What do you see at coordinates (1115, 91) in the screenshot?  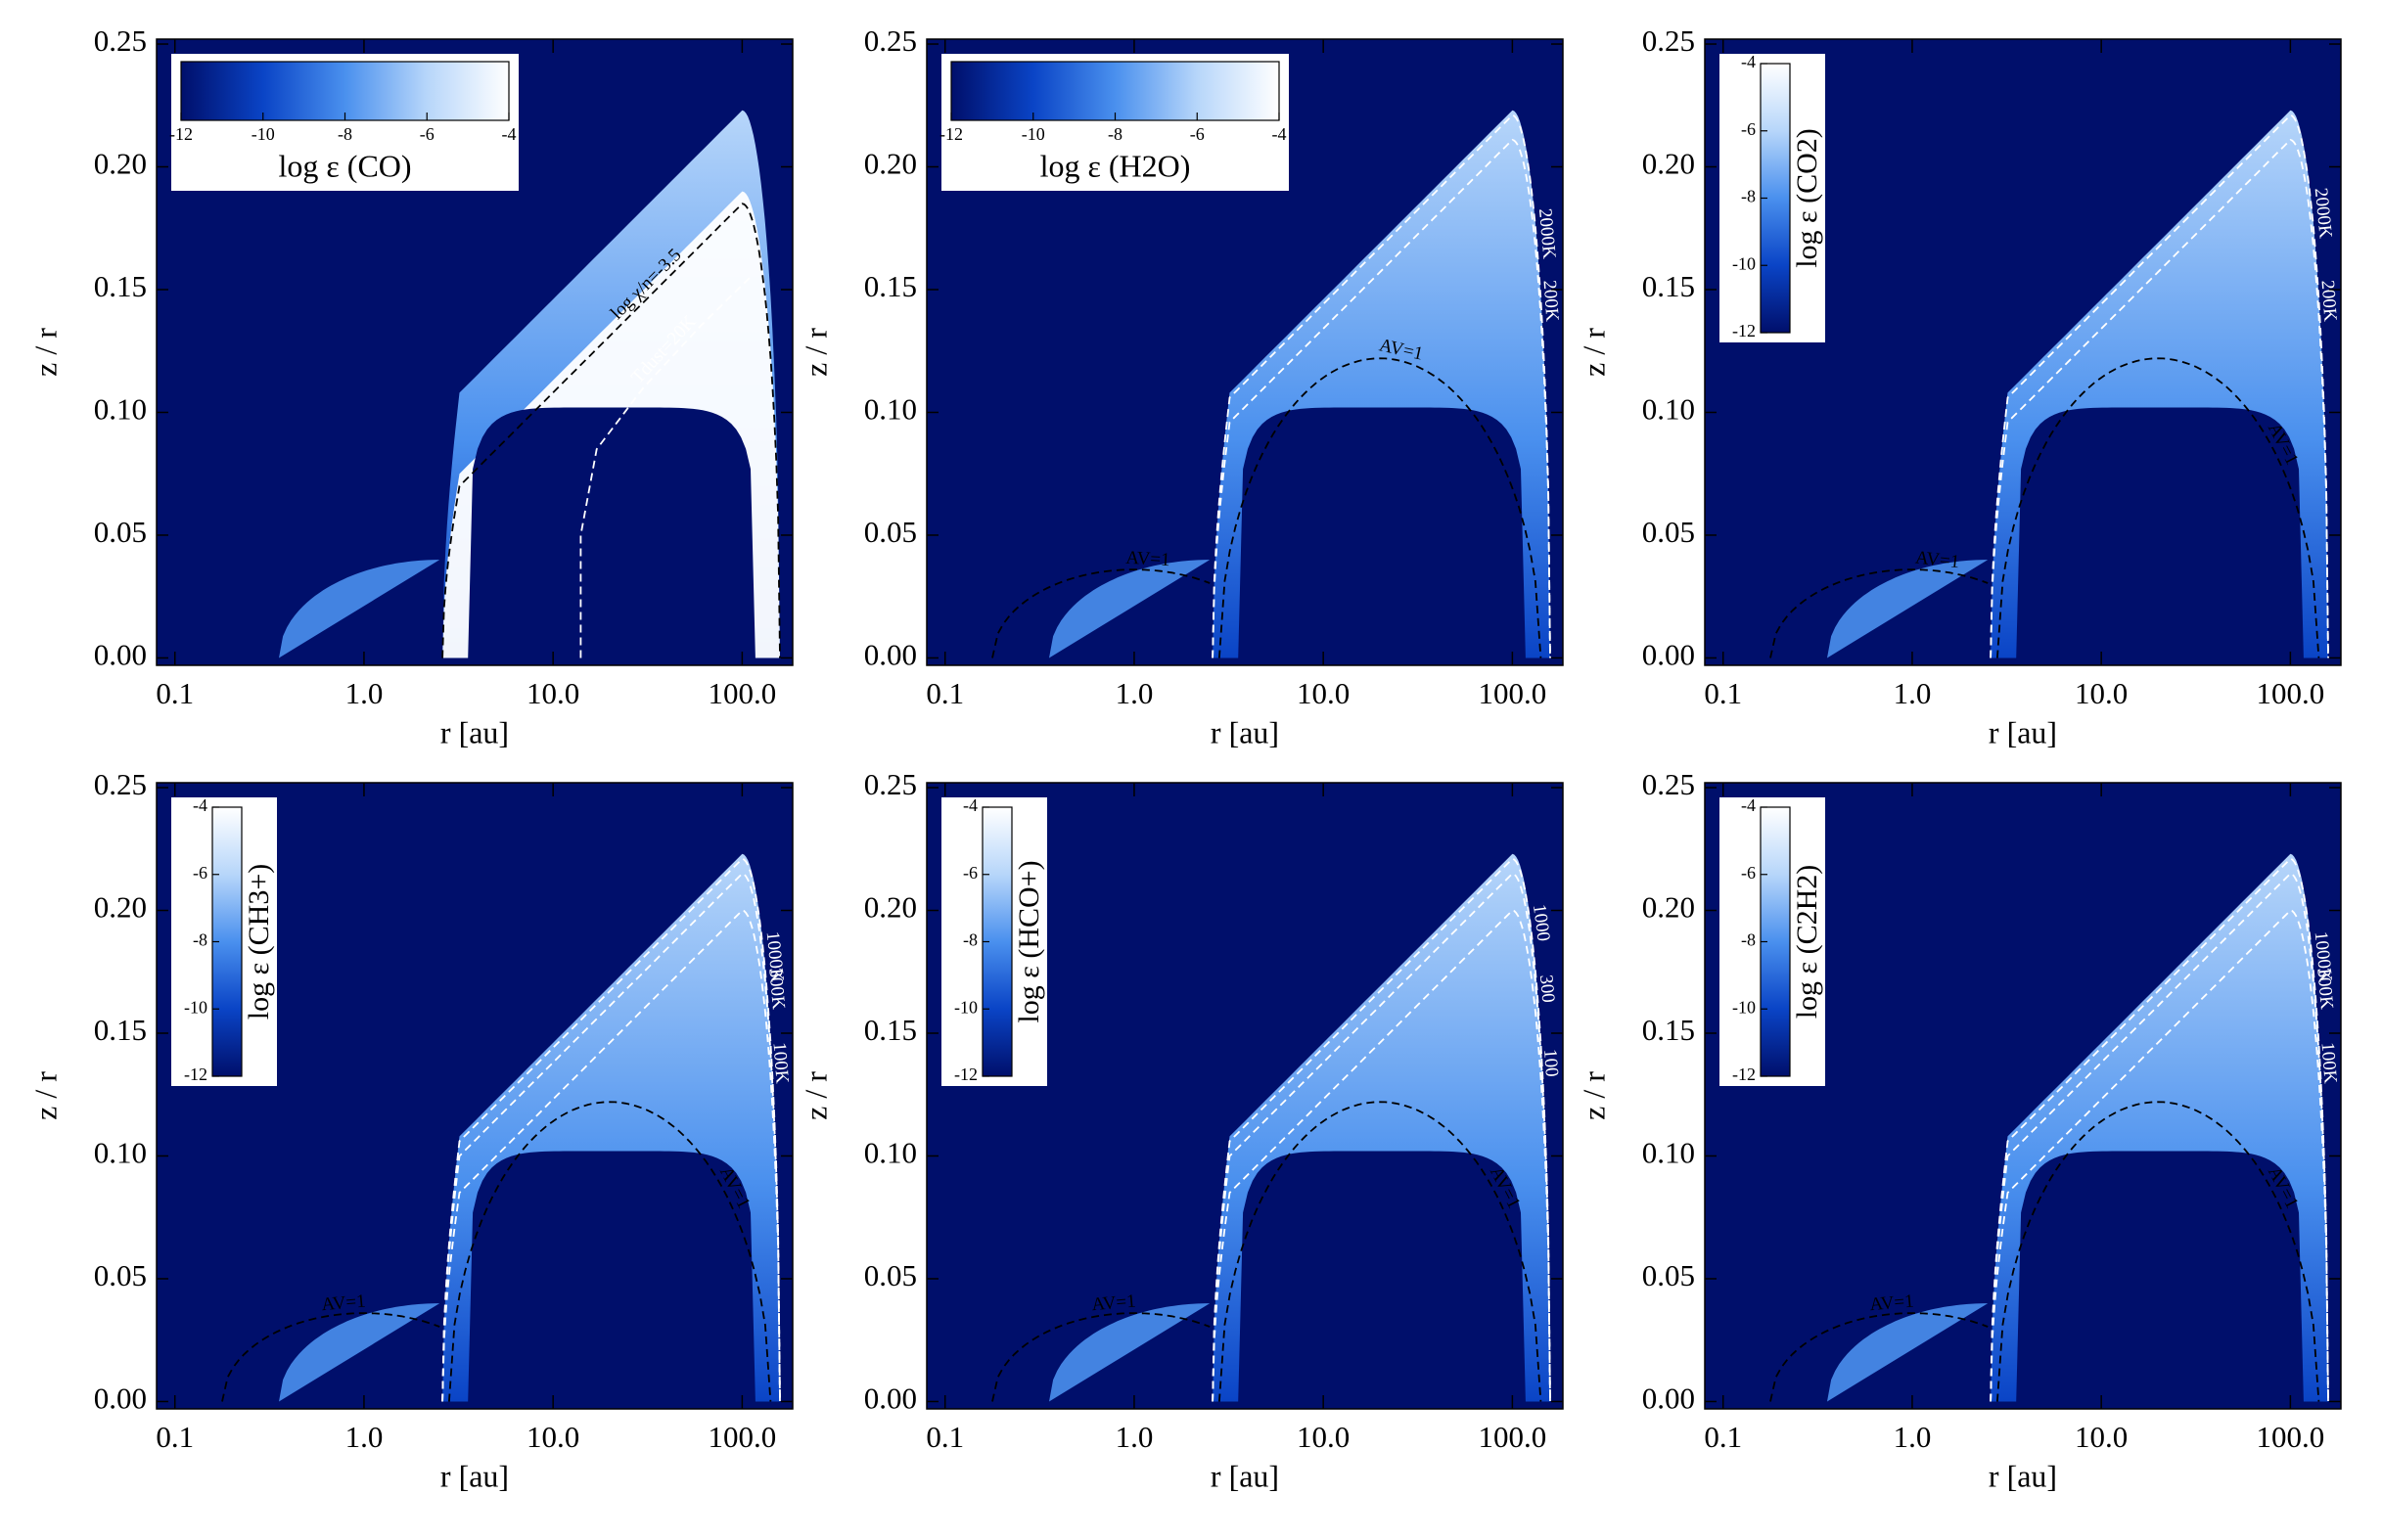 I see `colorbar` at bounding box center [1115, 91].